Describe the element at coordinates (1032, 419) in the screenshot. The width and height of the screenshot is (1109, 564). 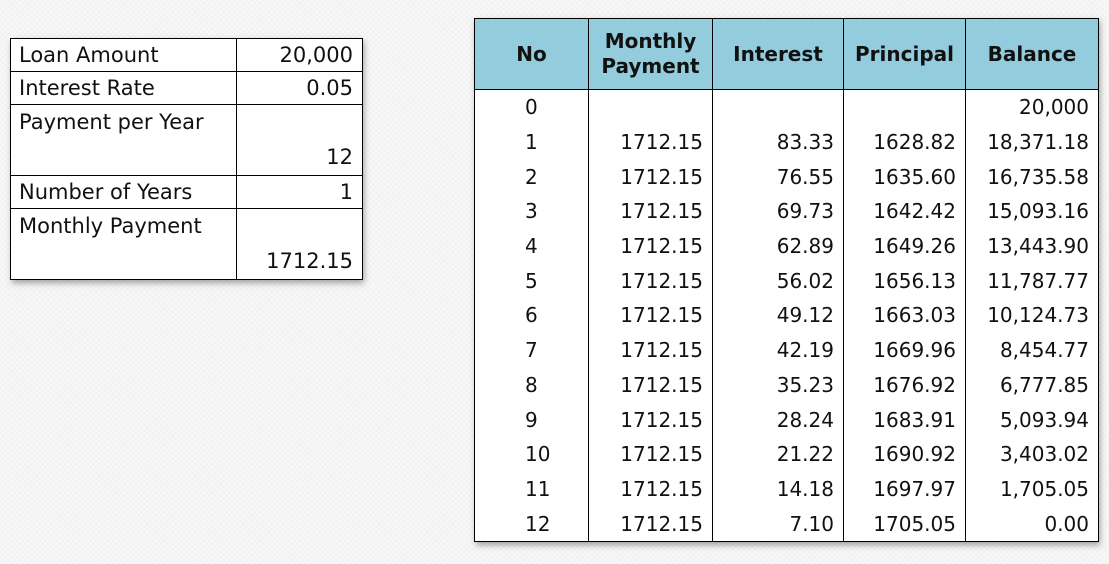
I see `cell-balance: 5,093.94` at that location.